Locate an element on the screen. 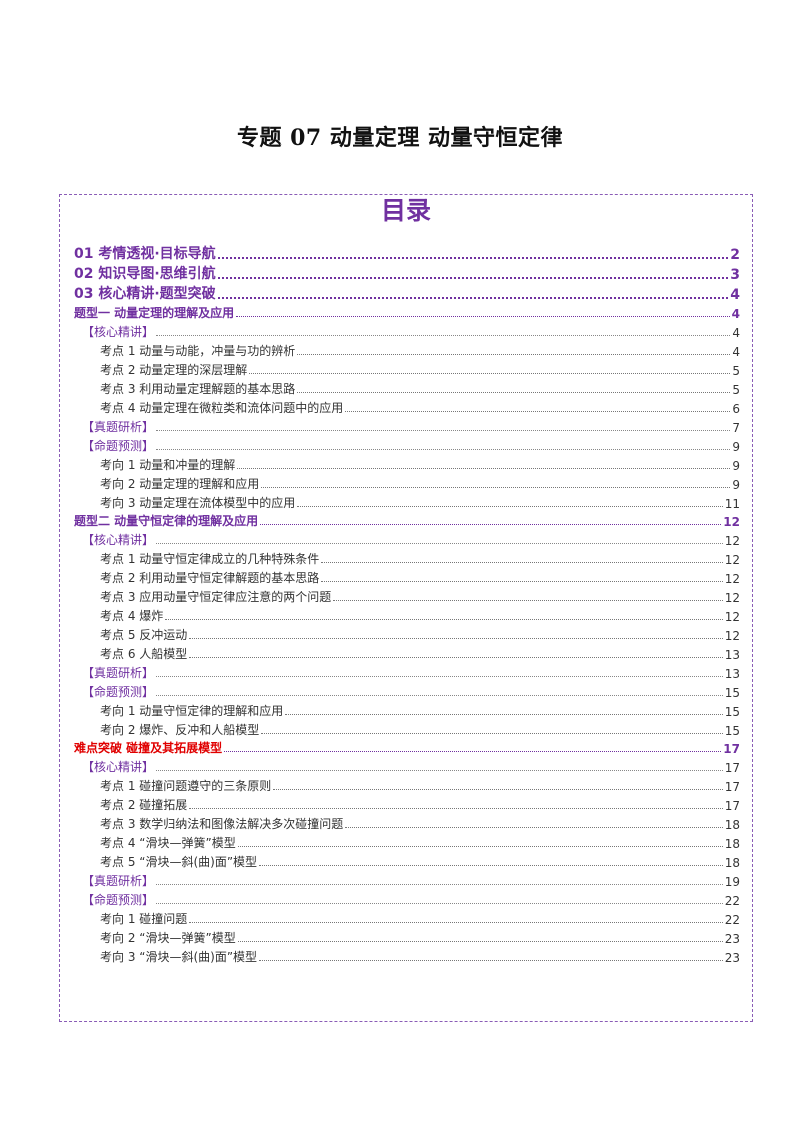 The image size is (800, 1132). toc-entry: 考点 5 反冲运动 12 is located at coordinates (407, 633).